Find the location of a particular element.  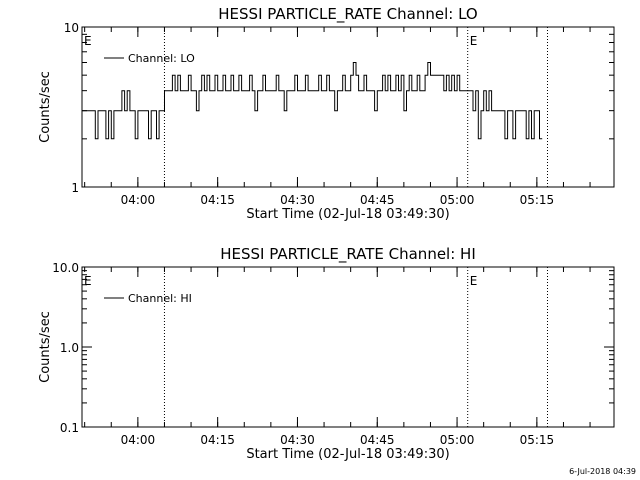

series-line is located at coordinates (312, 101).